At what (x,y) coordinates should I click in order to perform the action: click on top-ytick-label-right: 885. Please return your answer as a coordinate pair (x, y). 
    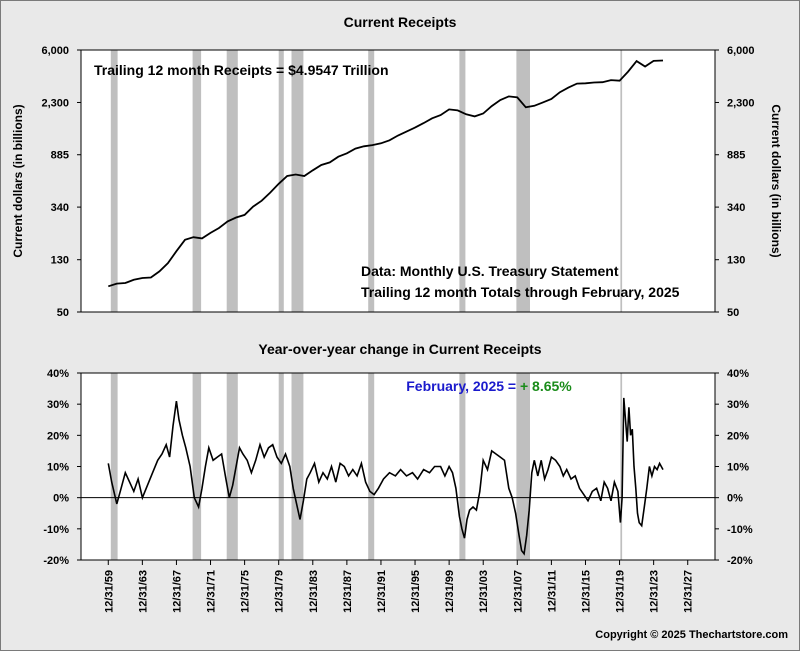
    Looking at the image, I should click on (736, 156).